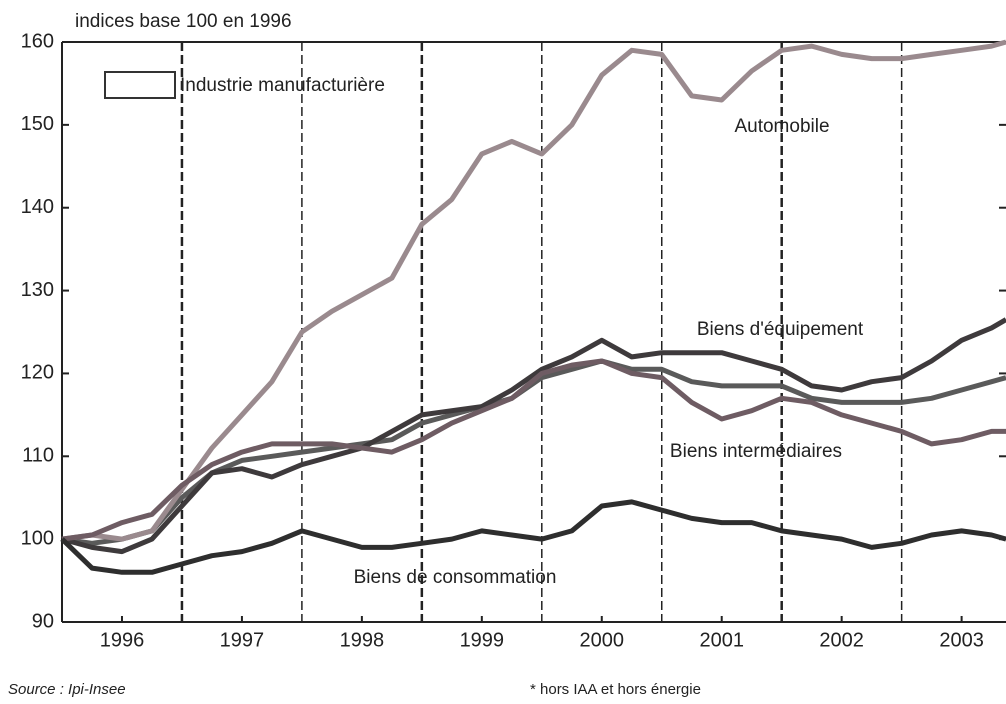 This screenshot has width=1006, height=704. Describe the element at coordinates (242, 640) in the screenshot. I see `x-tick-label: 1997` at that location.